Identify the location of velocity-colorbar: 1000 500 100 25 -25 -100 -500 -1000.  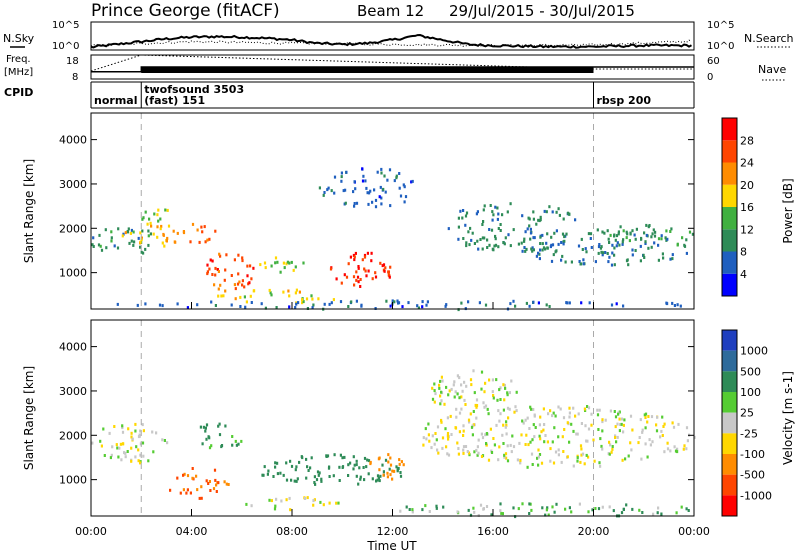
(746, 423).